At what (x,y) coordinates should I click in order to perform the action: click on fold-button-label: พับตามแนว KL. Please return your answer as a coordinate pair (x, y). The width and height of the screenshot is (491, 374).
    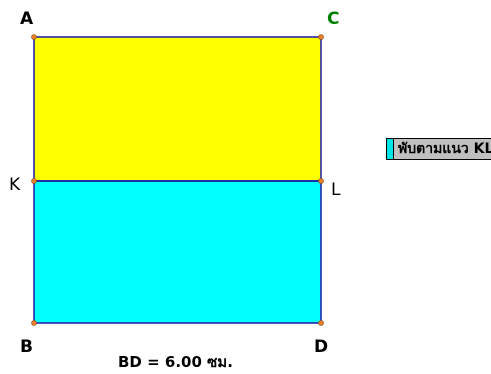
    Looking at the image, I should click on (444, 149).